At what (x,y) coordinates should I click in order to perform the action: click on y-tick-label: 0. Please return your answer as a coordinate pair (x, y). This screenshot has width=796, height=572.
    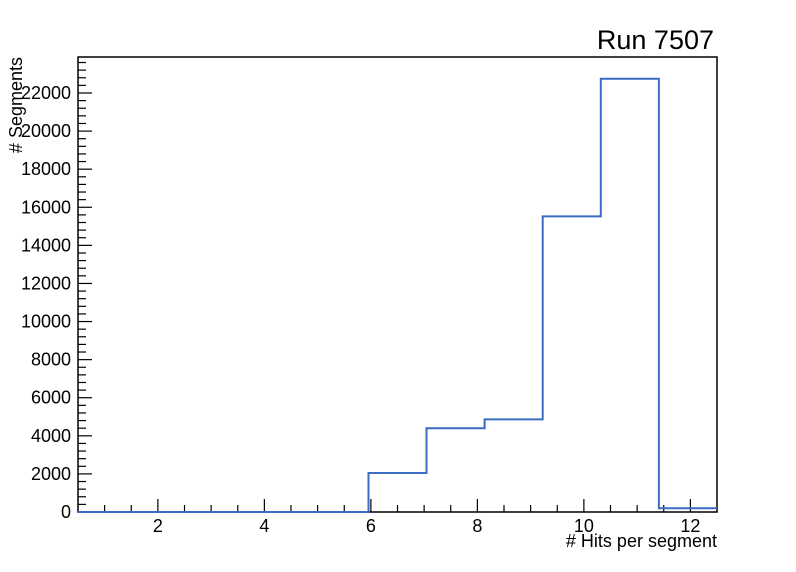
    Looking at the image, I should click on (66, 512).